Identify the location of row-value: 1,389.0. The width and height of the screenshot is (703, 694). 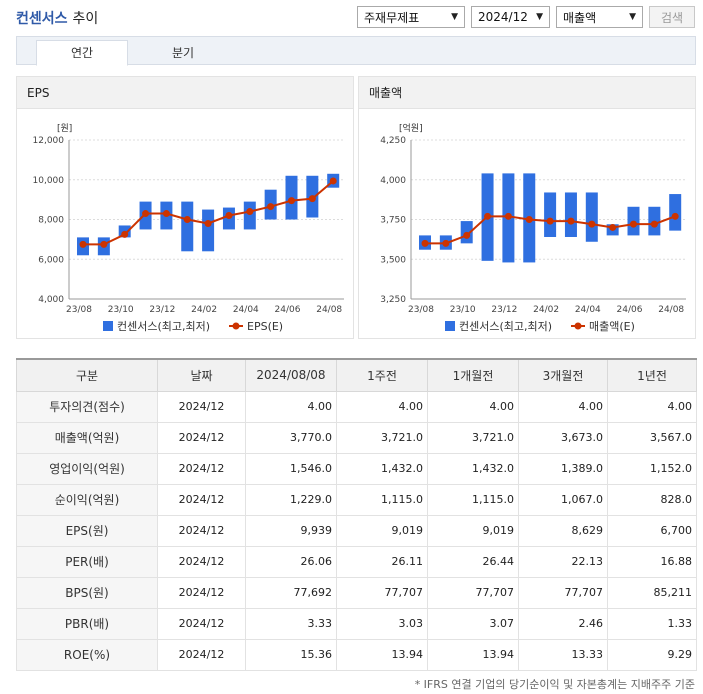
(563, 468).